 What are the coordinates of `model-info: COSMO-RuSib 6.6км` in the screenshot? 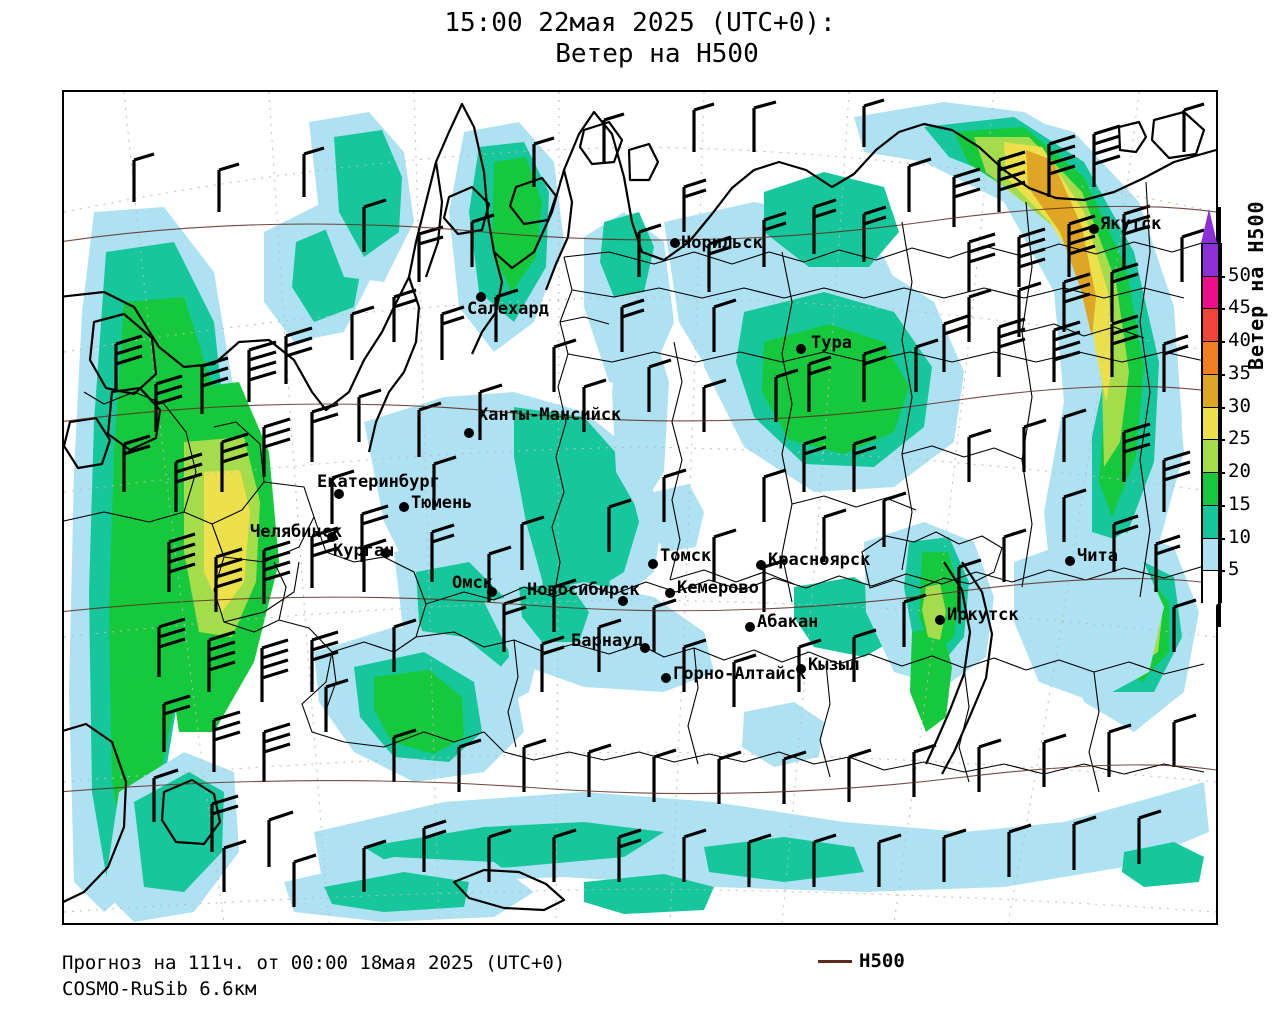 It's located at (159, 989).